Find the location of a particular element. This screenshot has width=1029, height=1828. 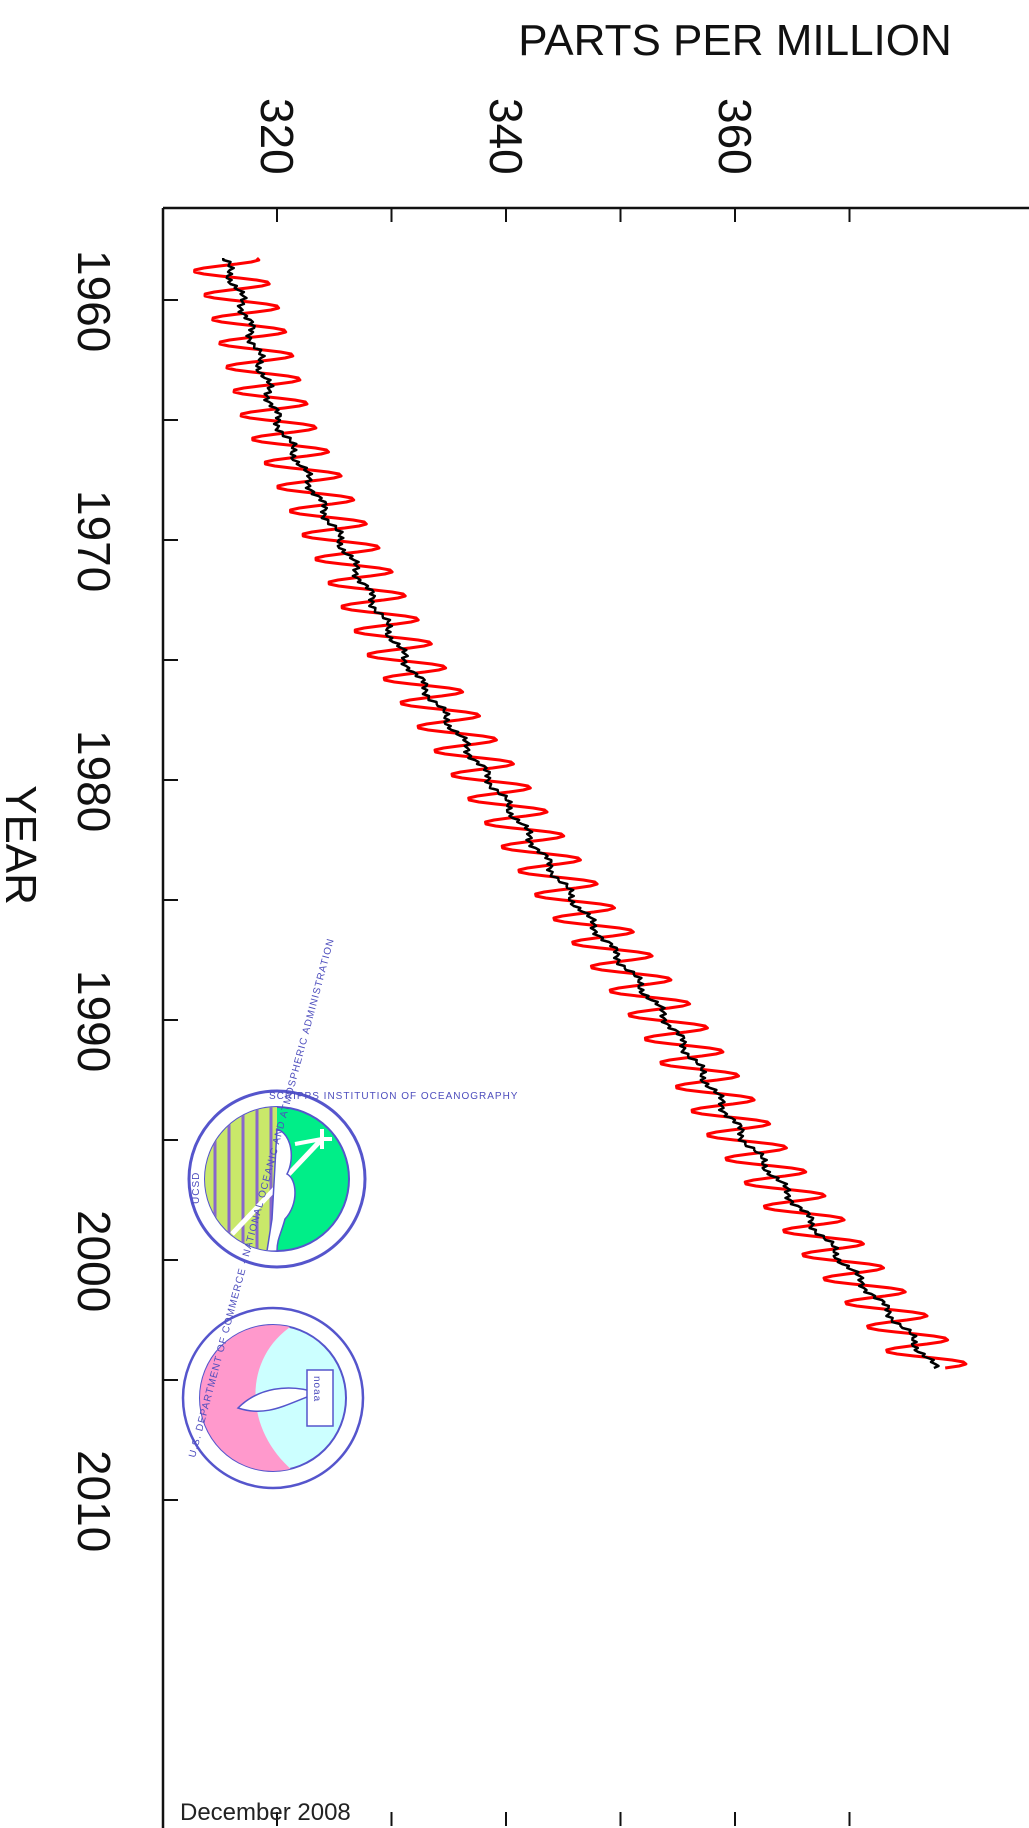

scripps-logo-text: SCRIPPS INSTITUTION OF OCEANOGRAPHY is located at coordinates (393, 1096).